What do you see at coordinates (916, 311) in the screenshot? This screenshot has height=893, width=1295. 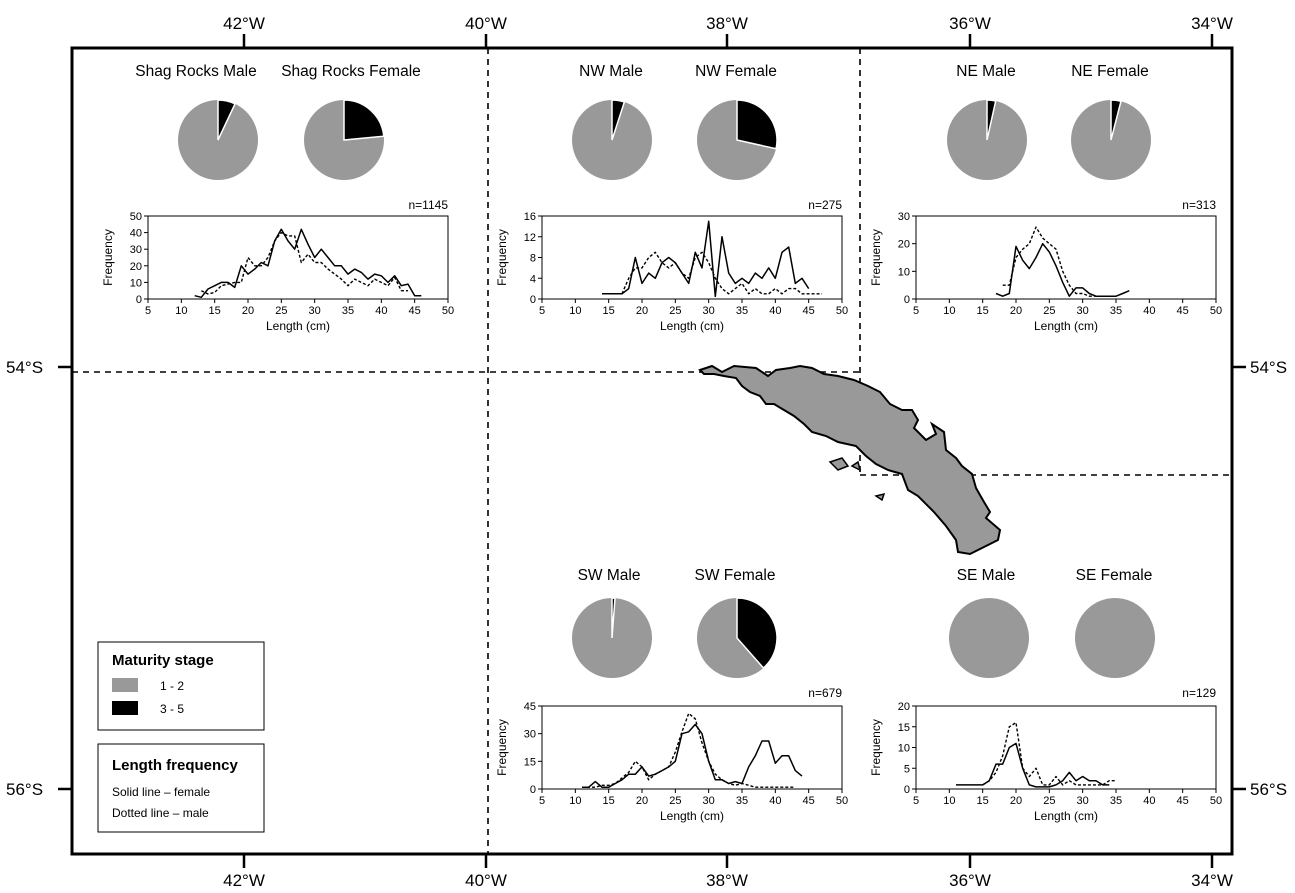 I see `x-tick-label: 5` at bounding box center [916, 311].